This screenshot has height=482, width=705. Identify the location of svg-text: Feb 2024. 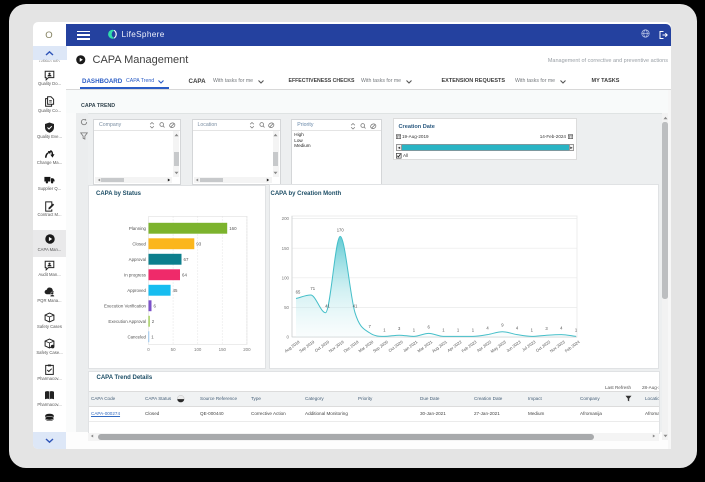
(573, 346).